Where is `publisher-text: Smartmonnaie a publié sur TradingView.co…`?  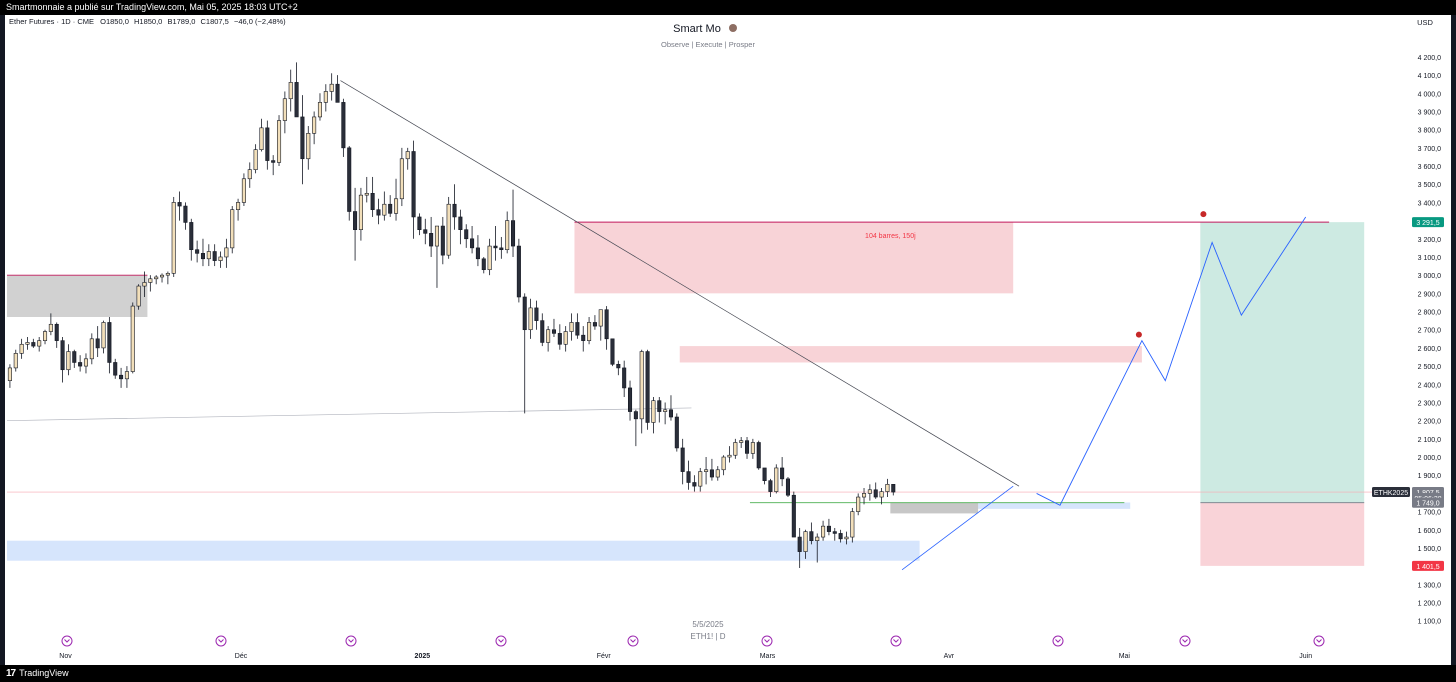
publisher-text: Smartmonnaie a publié sur TradingView.co… is located at coordinates (152, 7).